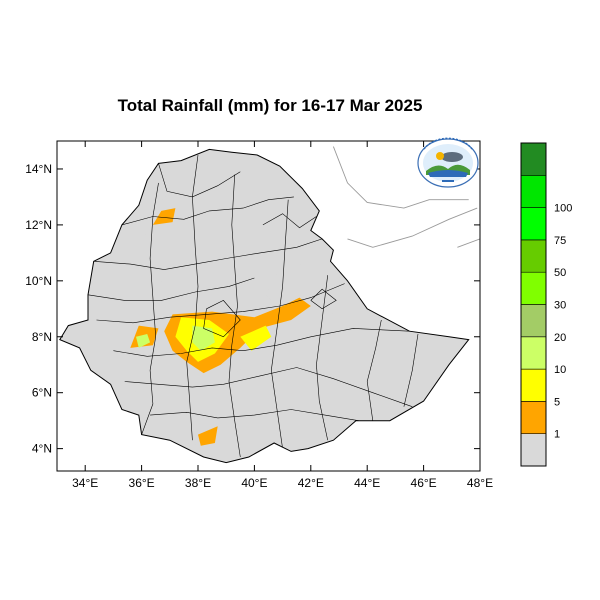 The image size is (600, 600). I want to click on lon-tick-label: 48°E, so click(480, 483).